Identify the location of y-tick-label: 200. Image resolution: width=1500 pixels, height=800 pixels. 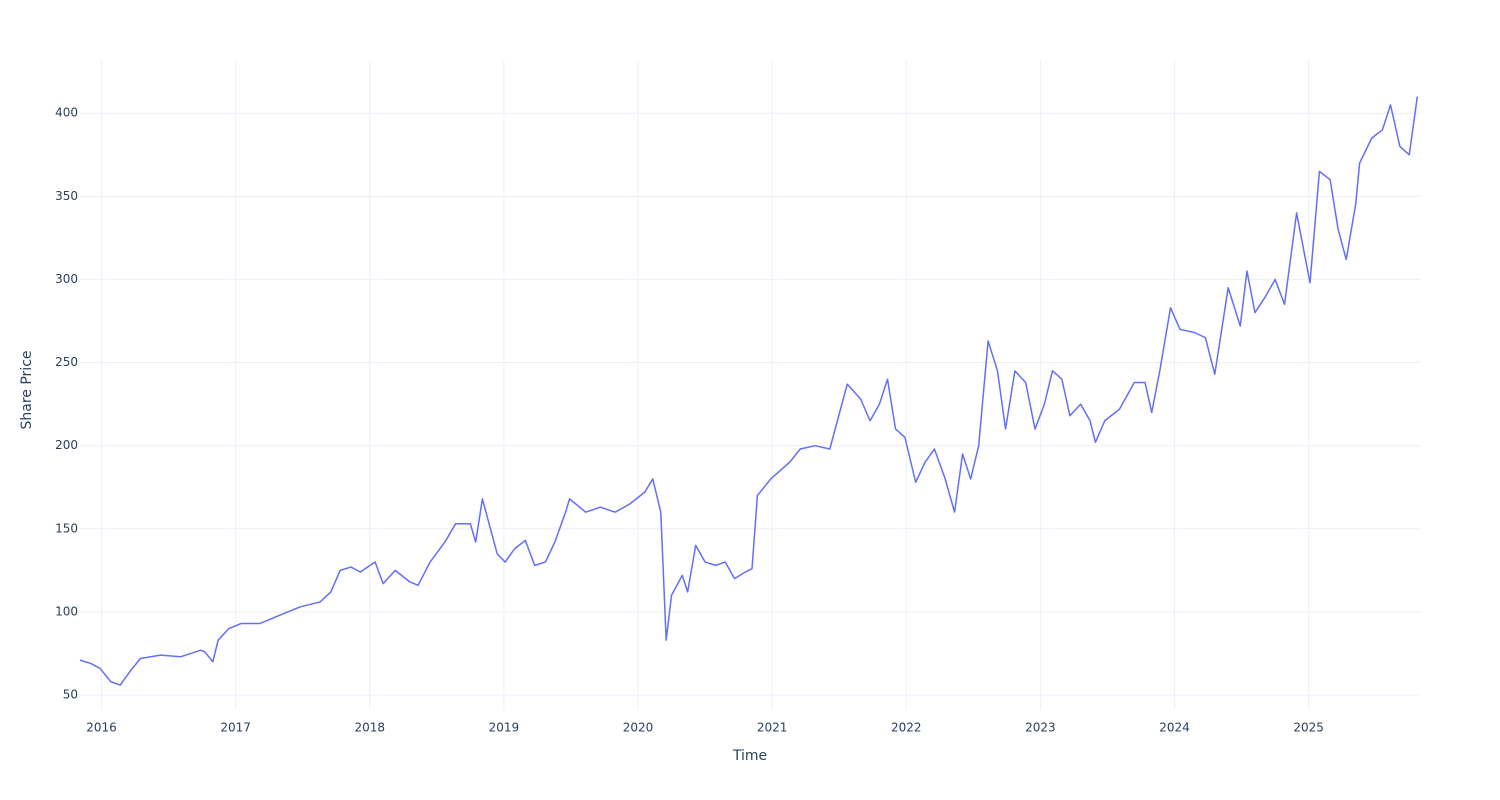
(66, 445).